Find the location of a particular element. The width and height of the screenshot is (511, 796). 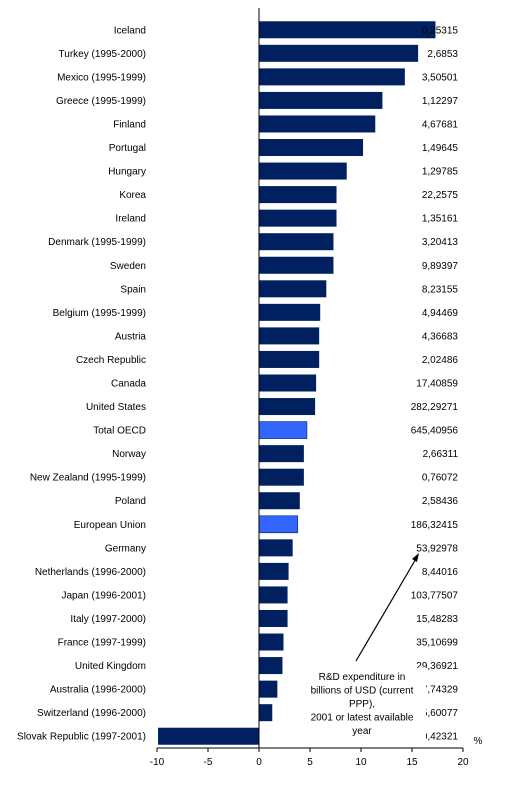

value-label: 8,23155 is located at coordinates (440, 289).